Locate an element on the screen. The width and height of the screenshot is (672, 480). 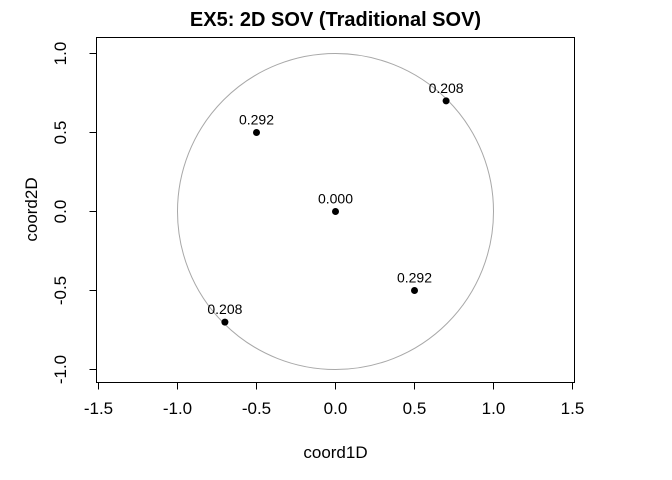
x-tick-label: -1.5 is located at coordinates (98, 408).